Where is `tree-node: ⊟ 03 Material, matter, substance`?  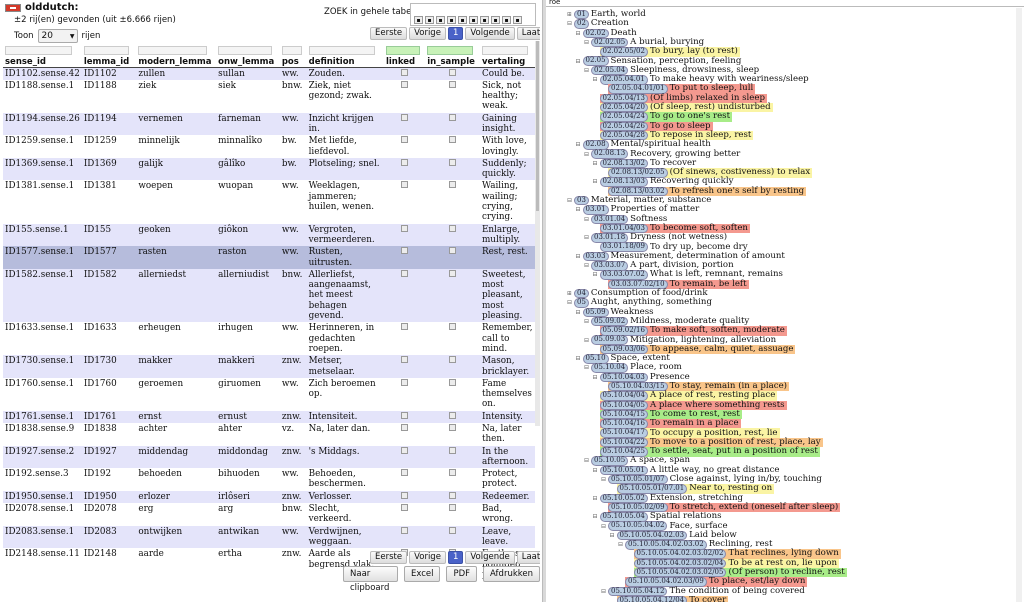
tree-node: ⊟ 03 Material, matter, substance is located at coordinates (639, 200).